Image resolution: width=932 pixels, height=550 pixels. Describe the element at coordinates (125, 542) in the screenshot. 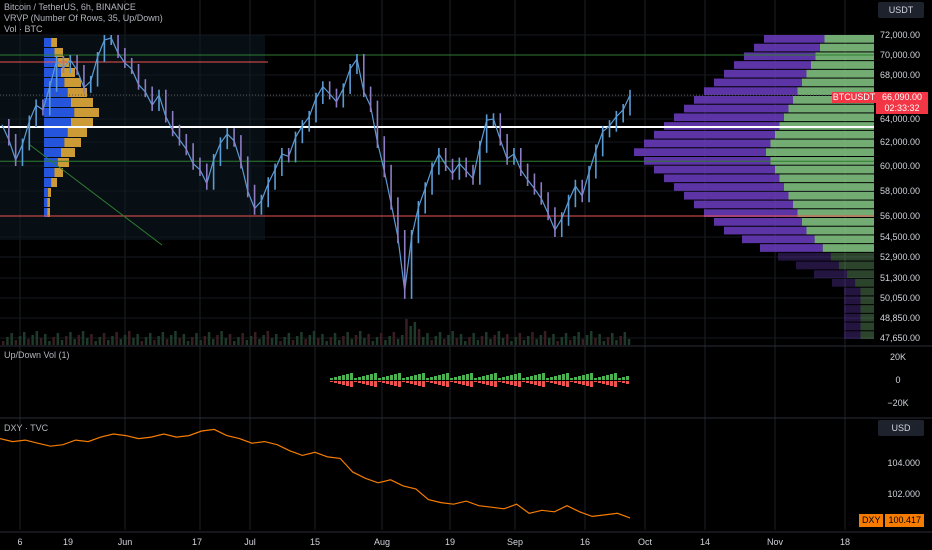

I see `x-tick-2: Jun` at that location.